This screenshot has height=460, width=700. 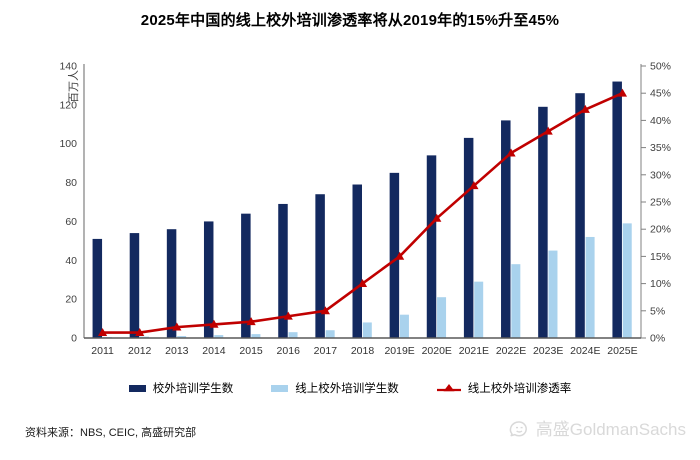 I want to click on x-tick-label: 2012, so click(x=140, y=351).